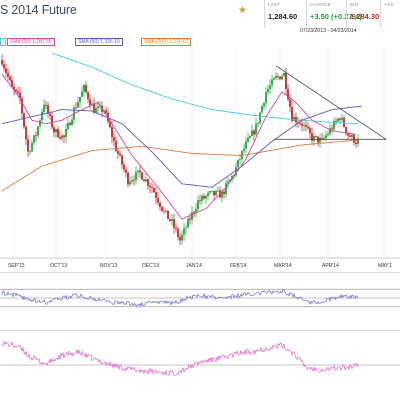  What do you see at coordinates (99, 42) in the screenshot?
I see `legend-sma50: SMA (50) 1,326.19` at bounding box center [99, 42].